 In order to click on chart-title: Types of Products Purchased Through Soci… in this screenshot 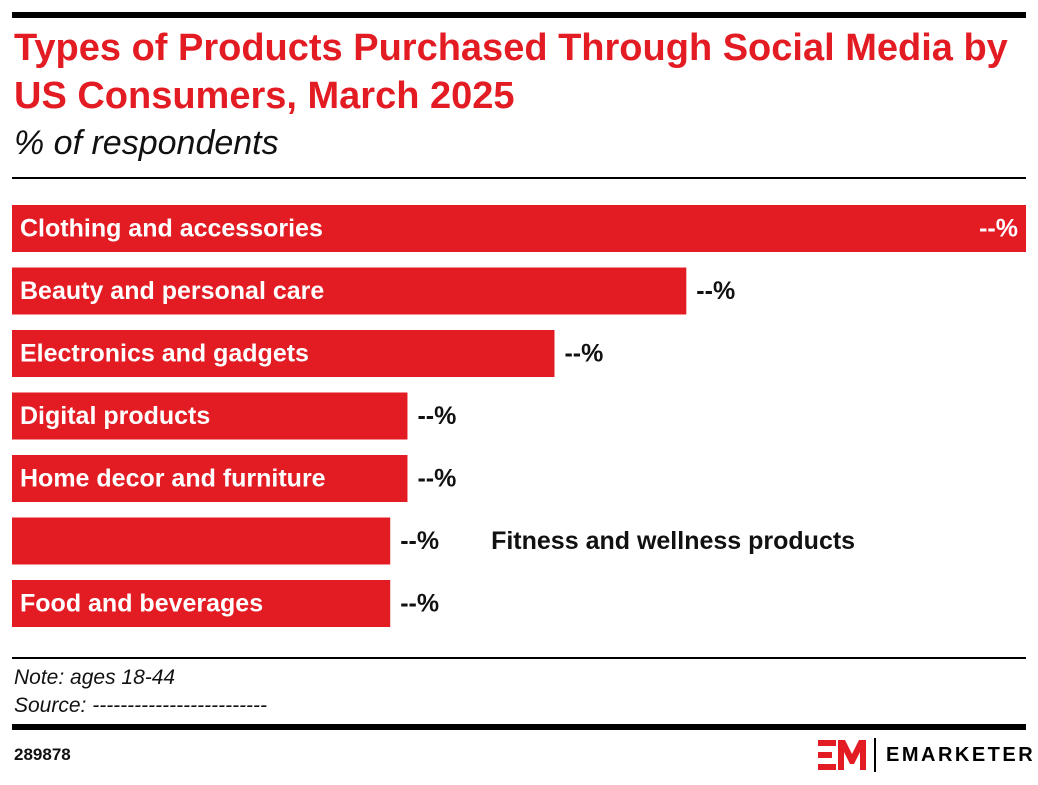, I will do `click(511, 72)`.